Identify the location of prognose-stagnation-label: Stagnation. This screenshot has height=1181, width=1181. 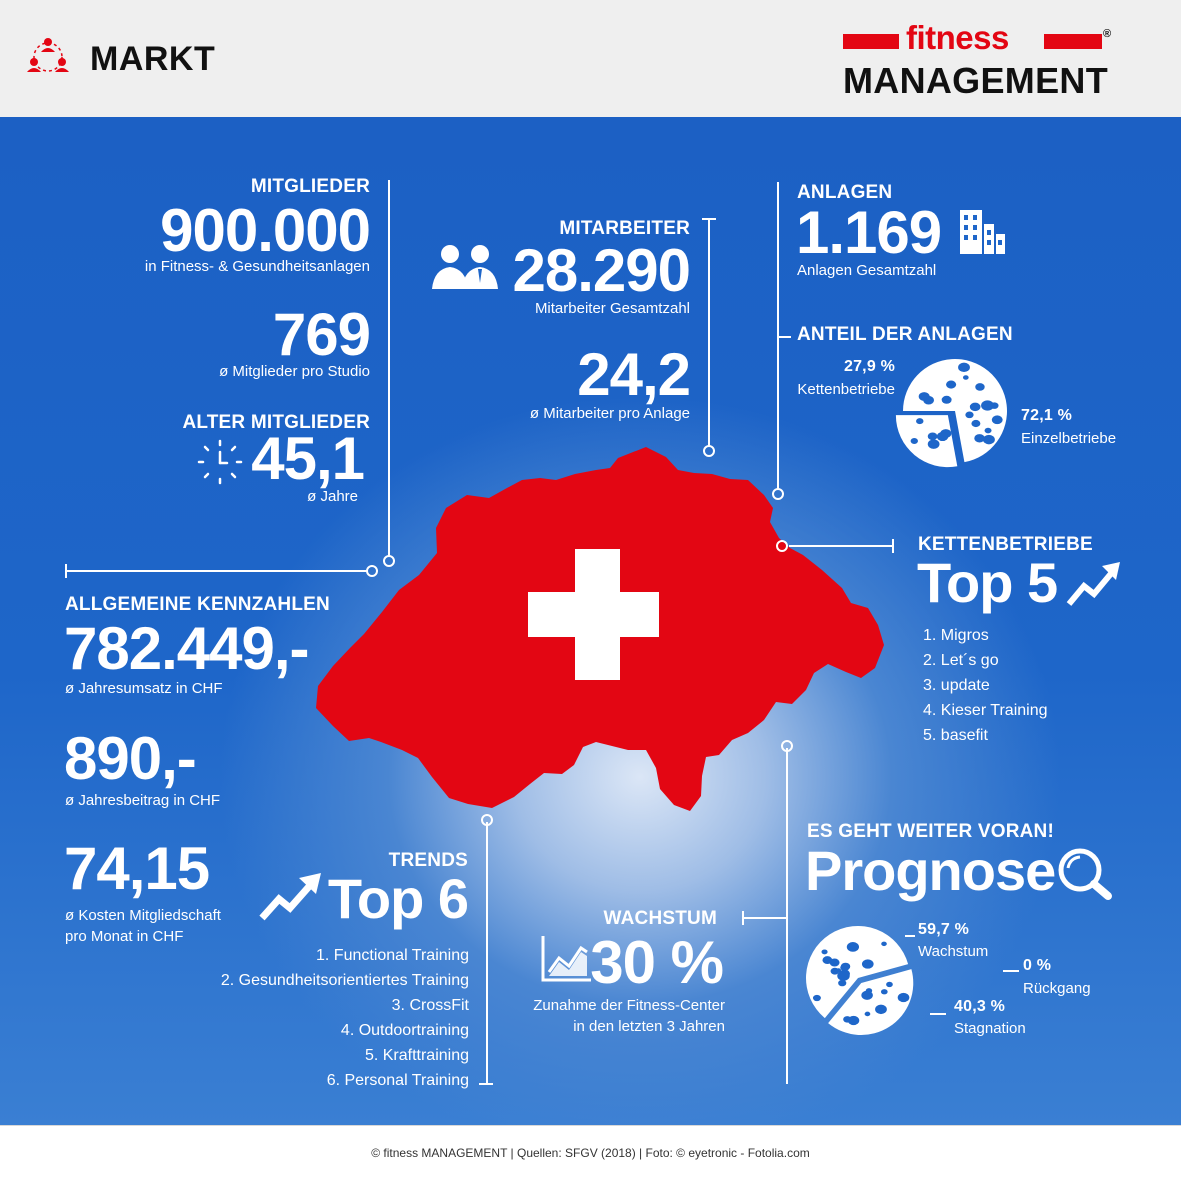
(990, 1028).